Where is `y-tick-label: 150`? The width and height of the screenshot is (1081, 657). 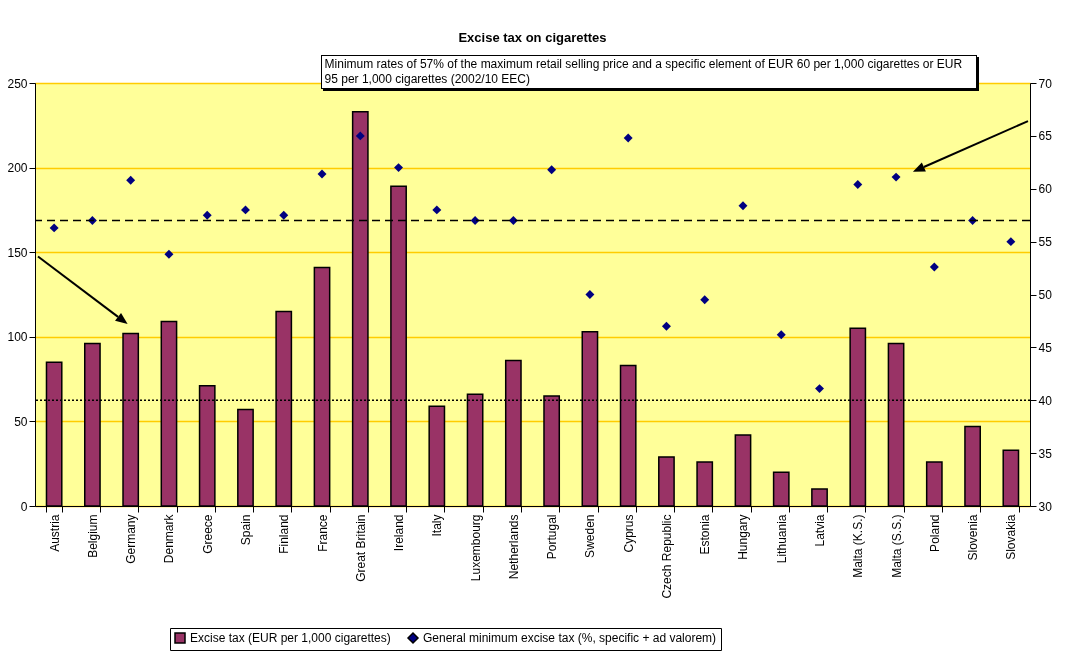
y-tick-label: 150 is located at coordinates (17, 252).